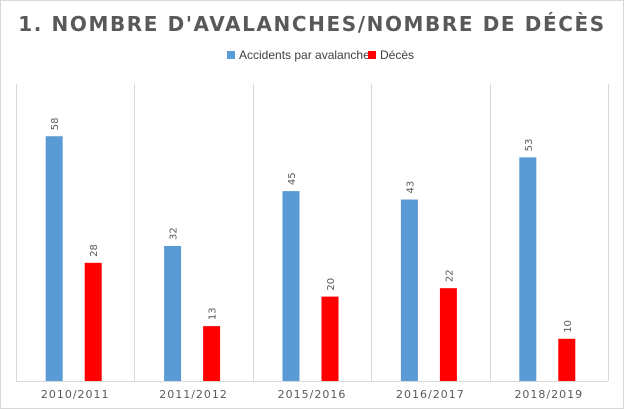  Describe the element at coordinates (529, 145) in the screenshot. I see `data-label: 53` at that location.